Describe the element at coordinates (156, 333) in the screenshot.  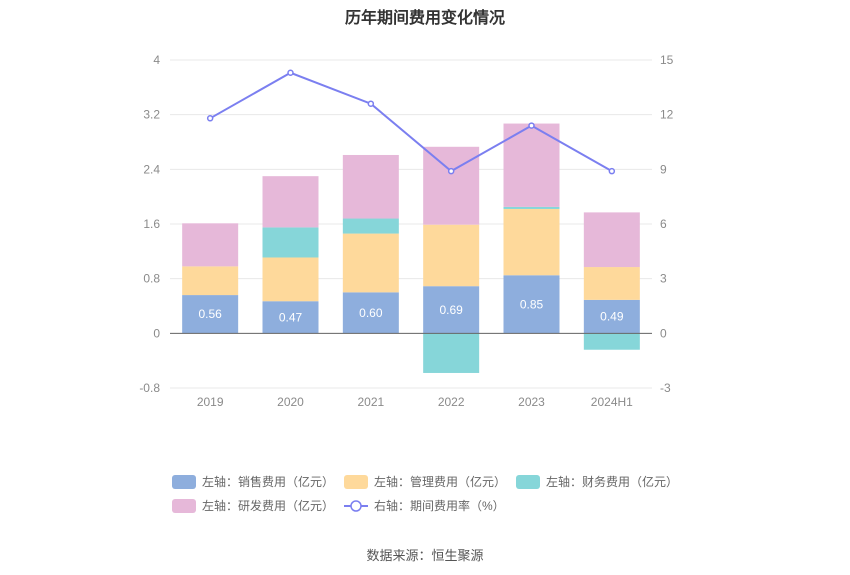
I see `left-tick-label: 0` at that location.